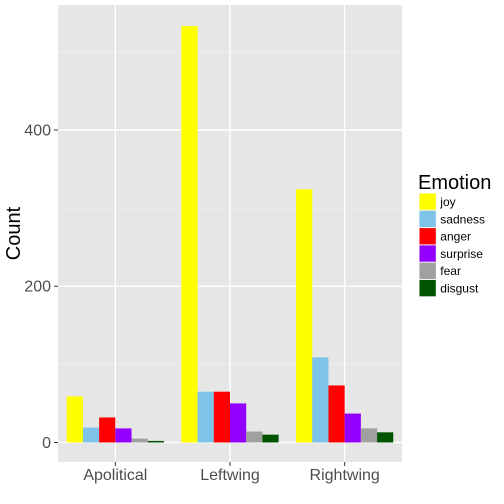 This screenshot has height=504, width=504. Describe the element at coordinates (37, 130) in the screenshot. I see `y-tick-label: 400` at that location.